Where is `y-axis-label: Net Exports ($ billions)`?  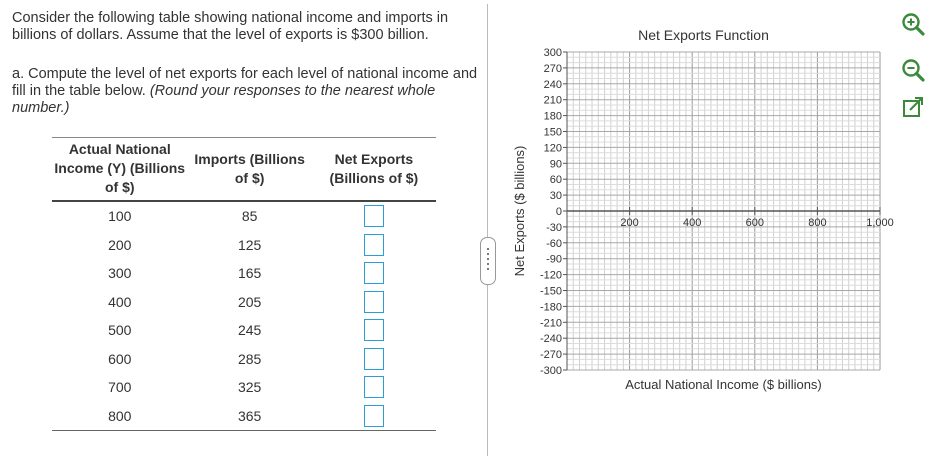 y-axis-label: Net Exports ($ billions) is located at coordinates (519, 211).